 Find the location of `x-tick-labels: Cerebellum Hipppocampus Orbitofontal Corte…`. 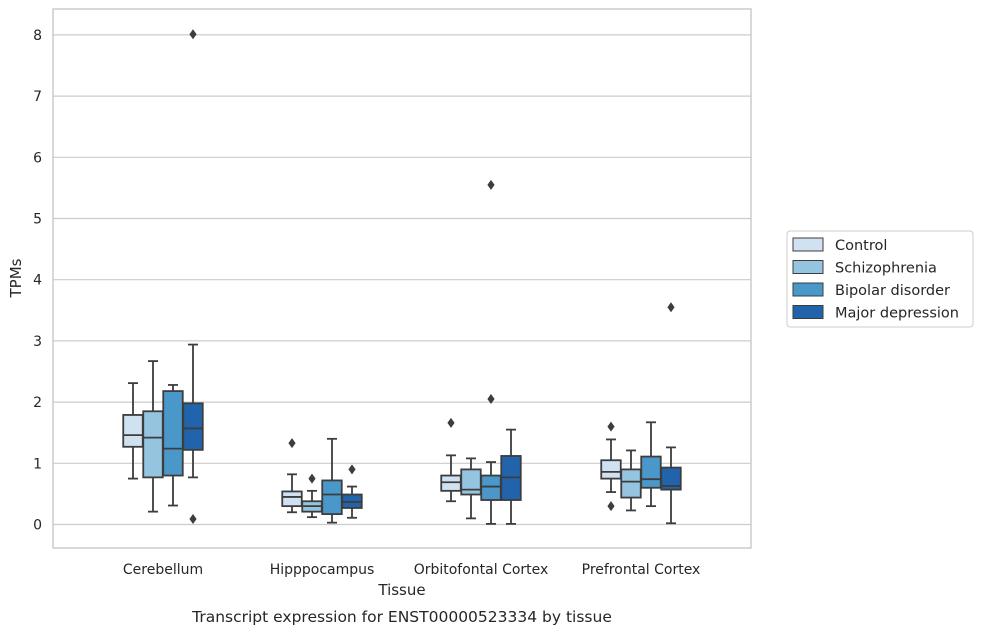

x-tick-labels: Cerebellum Hipppocampus Orbitofontal Corte… is located at coordinates (411, 570).